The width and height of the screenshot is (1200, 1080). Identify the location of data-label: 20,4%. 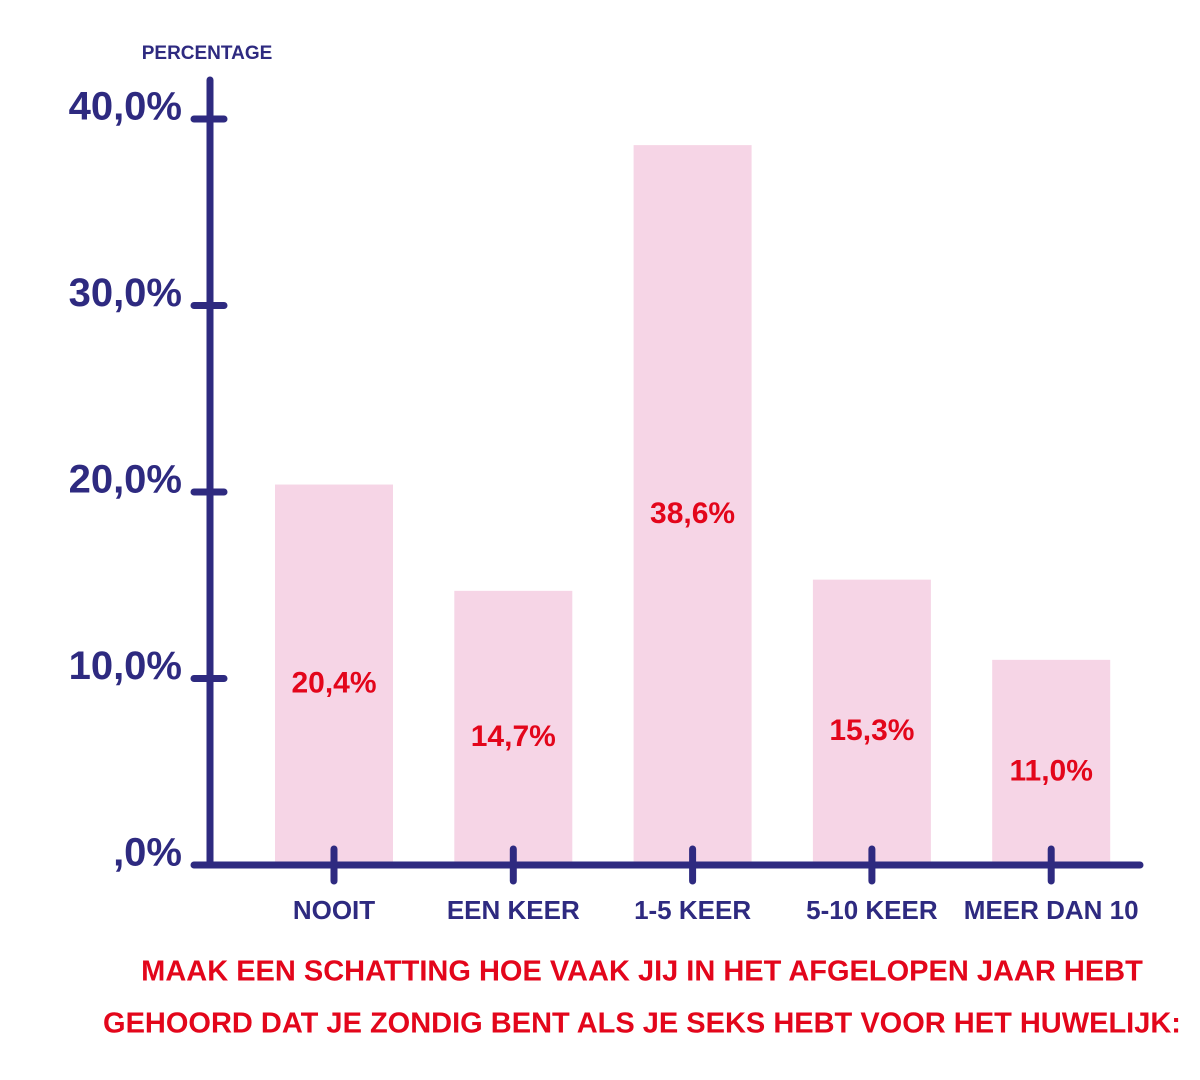
(333, 683).